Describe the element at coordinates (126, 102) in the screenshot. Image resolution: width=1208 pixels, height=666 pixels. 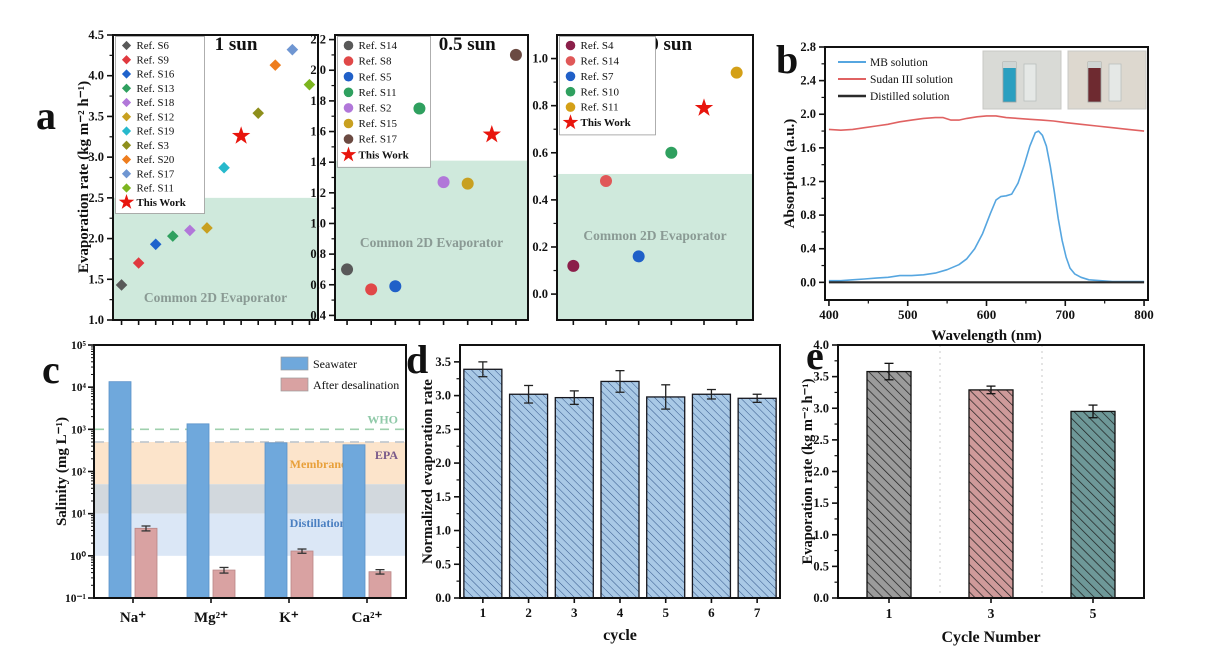
I see `legend-marker-ref-s18` at that location.